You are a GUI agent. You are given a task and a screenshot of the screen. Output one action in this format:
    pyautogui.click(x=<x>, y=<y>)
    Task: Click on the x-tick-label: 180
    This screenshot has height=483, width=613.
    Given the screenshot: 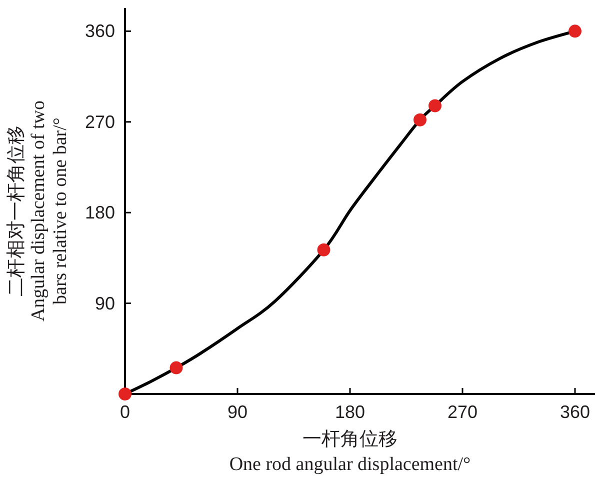 What is the action you would take?
    pyautogui.click(x=350, y=412)
    